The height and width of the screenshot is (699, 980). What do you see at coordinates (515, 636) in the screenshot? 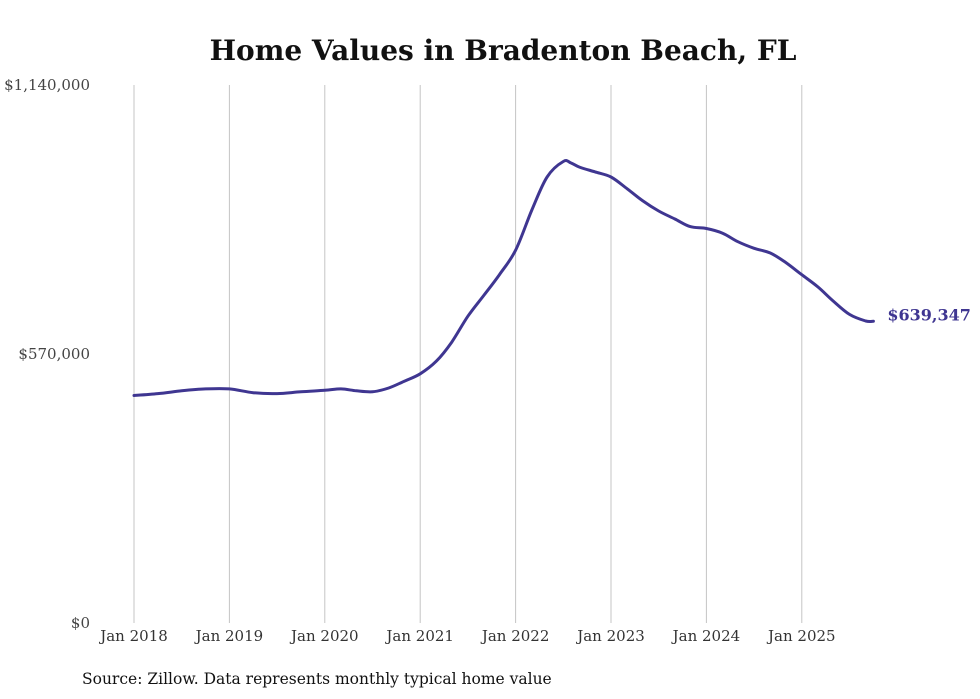
I see `x-tick-label: Jan 2022` at bounding box center [515, 636].